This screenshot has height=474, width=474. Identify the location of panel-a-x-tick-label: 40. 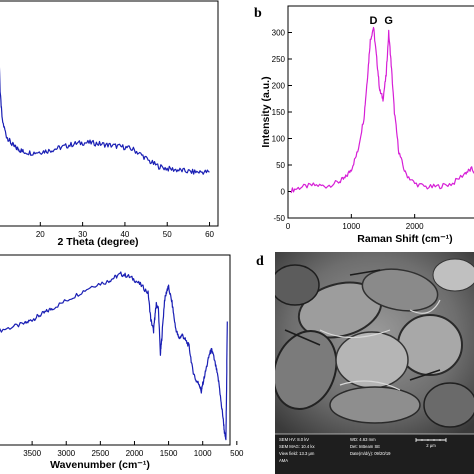
(124, 234).